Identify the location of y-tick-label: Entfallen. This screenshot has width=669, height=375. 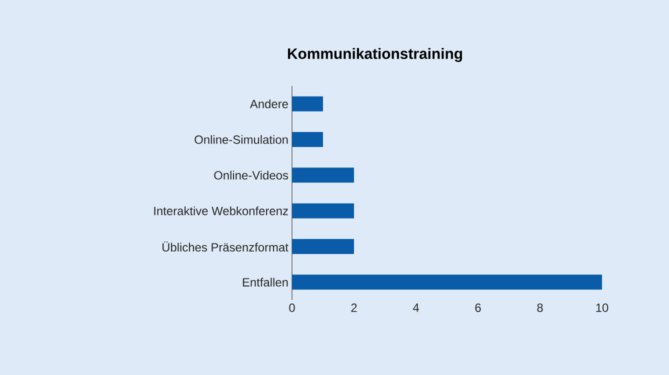
(265, 282).